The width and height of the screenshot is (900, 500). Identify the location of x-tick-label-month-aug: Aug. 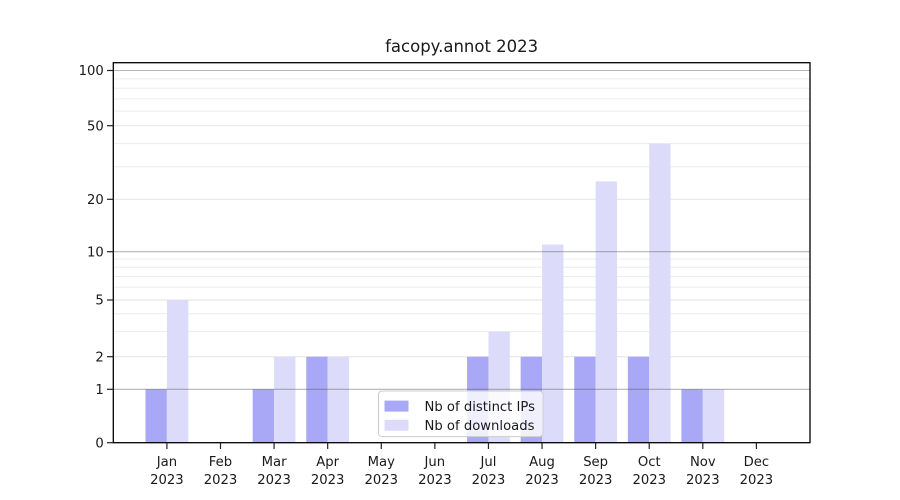
(542, 462).